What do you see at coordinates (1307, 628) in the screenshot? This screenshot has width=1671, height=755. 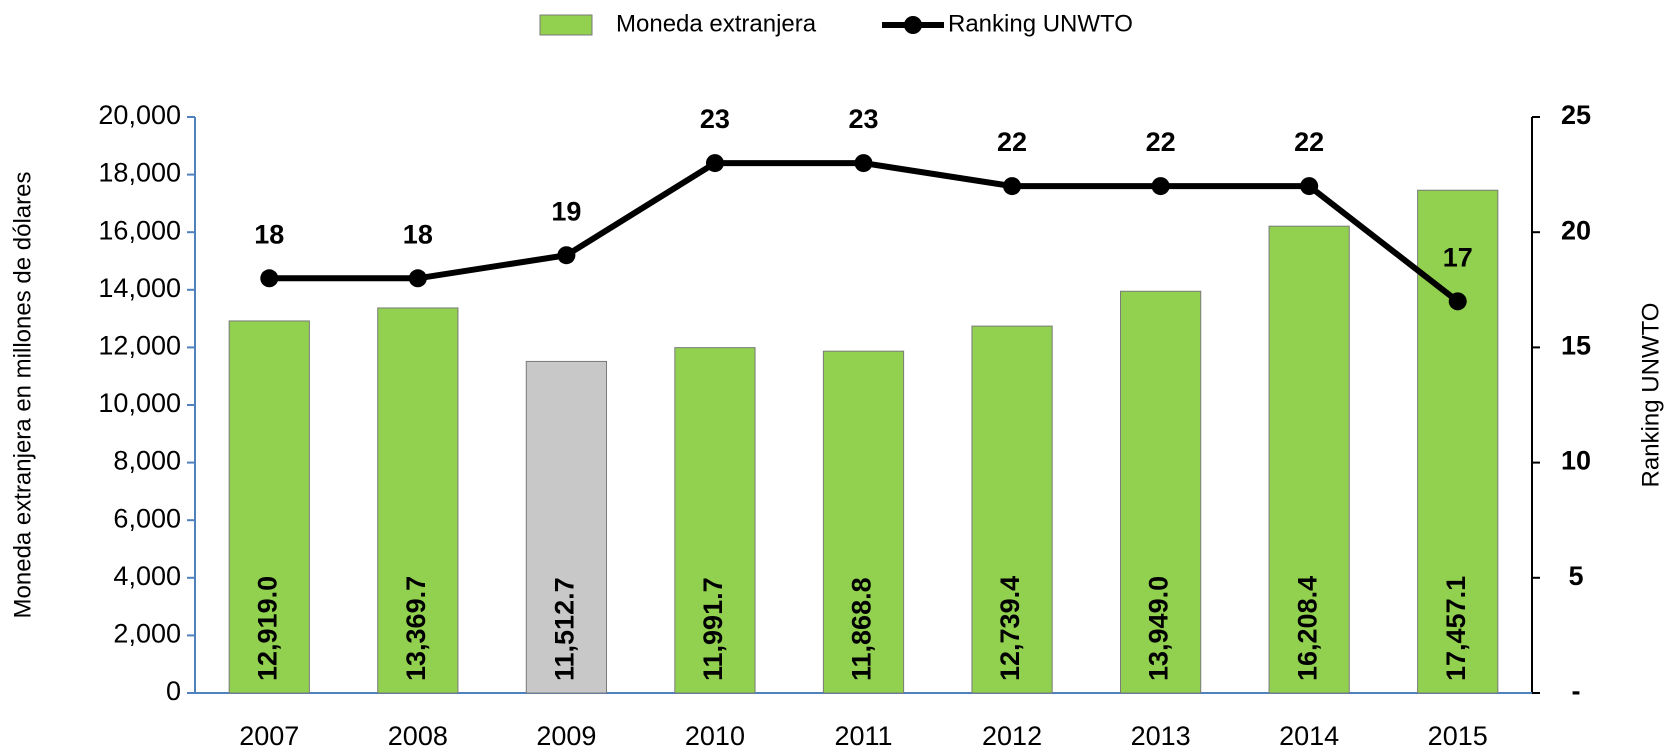 I see `bar-value-label: 16,208.4` at bounding box center [1307, 628].